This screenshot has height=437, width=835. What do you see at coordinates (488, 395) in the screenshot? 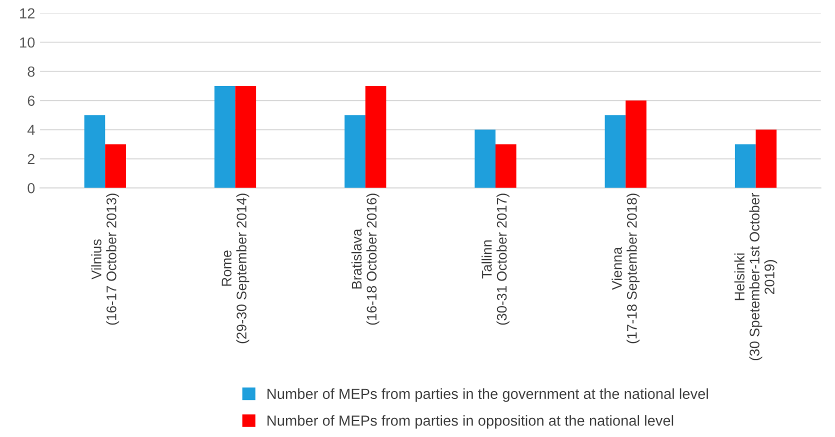
I see `legend-label: Number of MEPs from parties in the government at the national level` at bounding box center [488, 395].